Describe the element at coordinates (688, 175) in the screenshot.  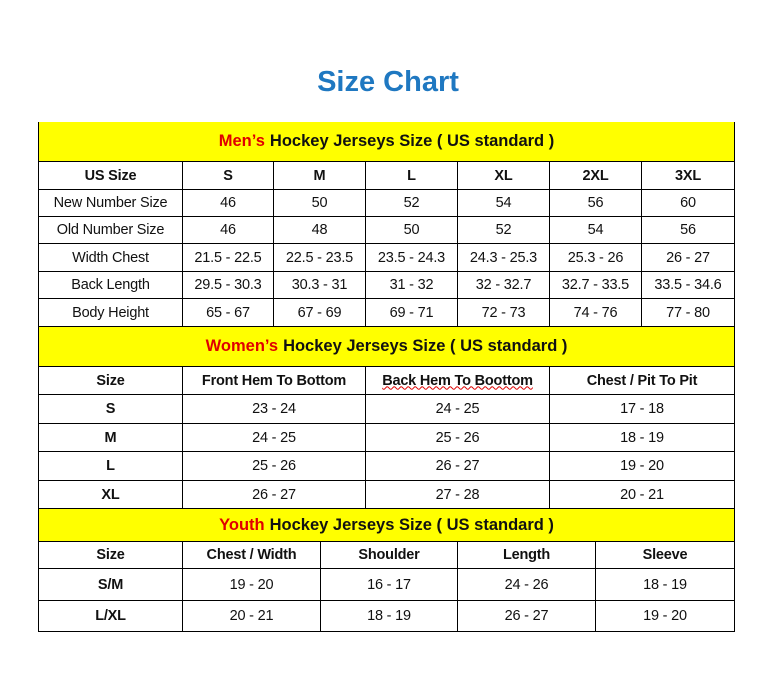
I see `header-text: 3XL` at that location.